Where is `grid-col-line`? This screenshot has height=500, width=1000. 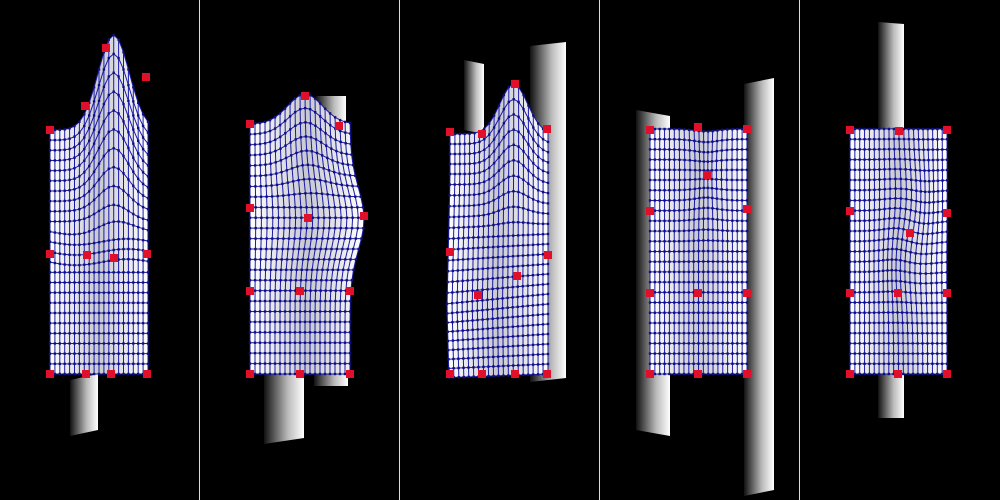 grid-col-line is located at coordinates (703, 252).